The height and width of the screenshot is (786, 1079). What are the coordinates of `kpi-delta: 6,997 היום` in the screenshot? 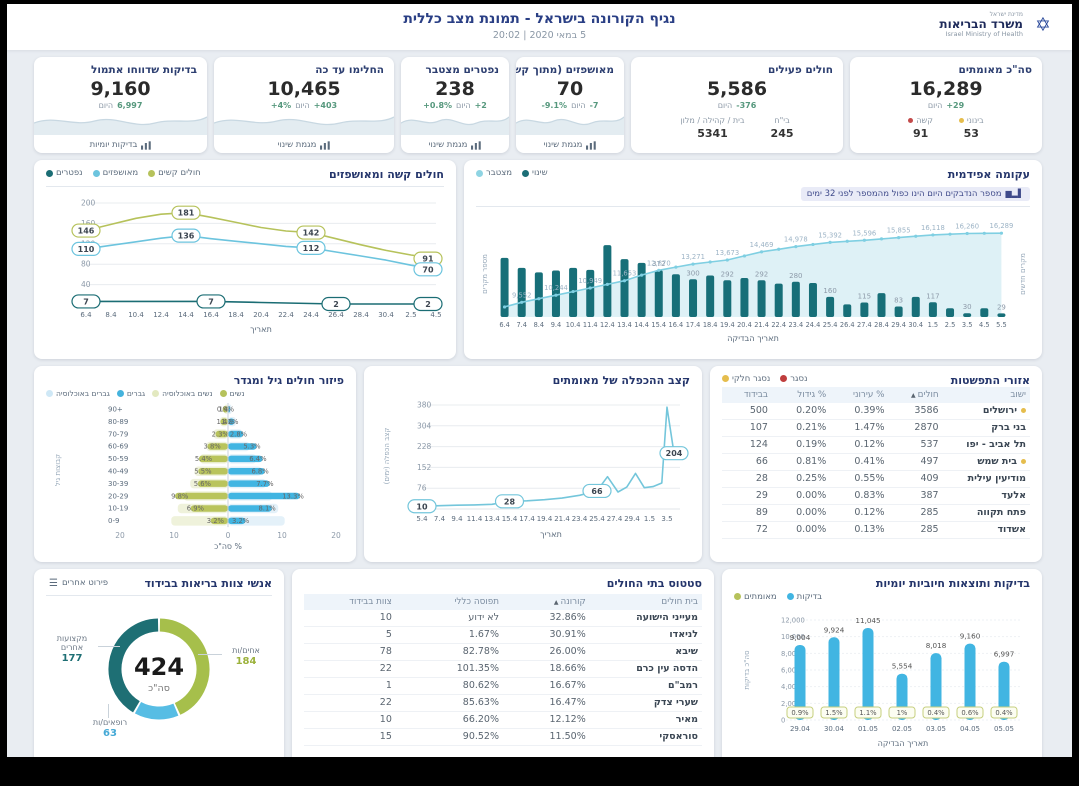 It's located at (120, 105).